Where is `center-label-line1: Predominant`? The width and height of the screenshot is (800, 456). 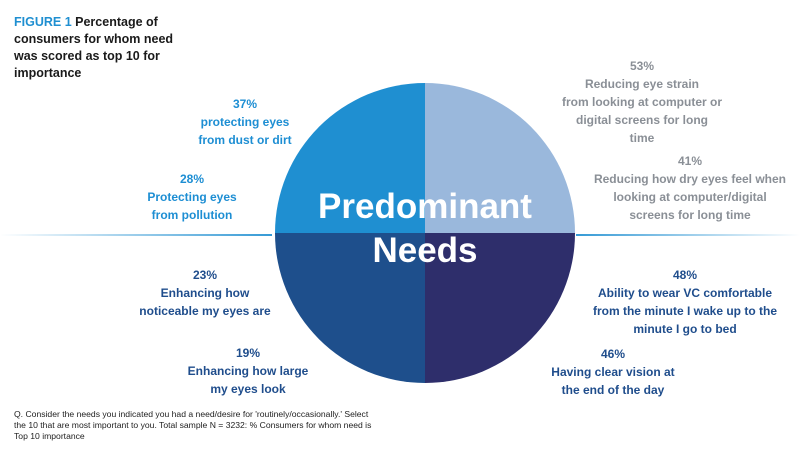
center-label-line1: Predominant is located at coordinates (425, 206).